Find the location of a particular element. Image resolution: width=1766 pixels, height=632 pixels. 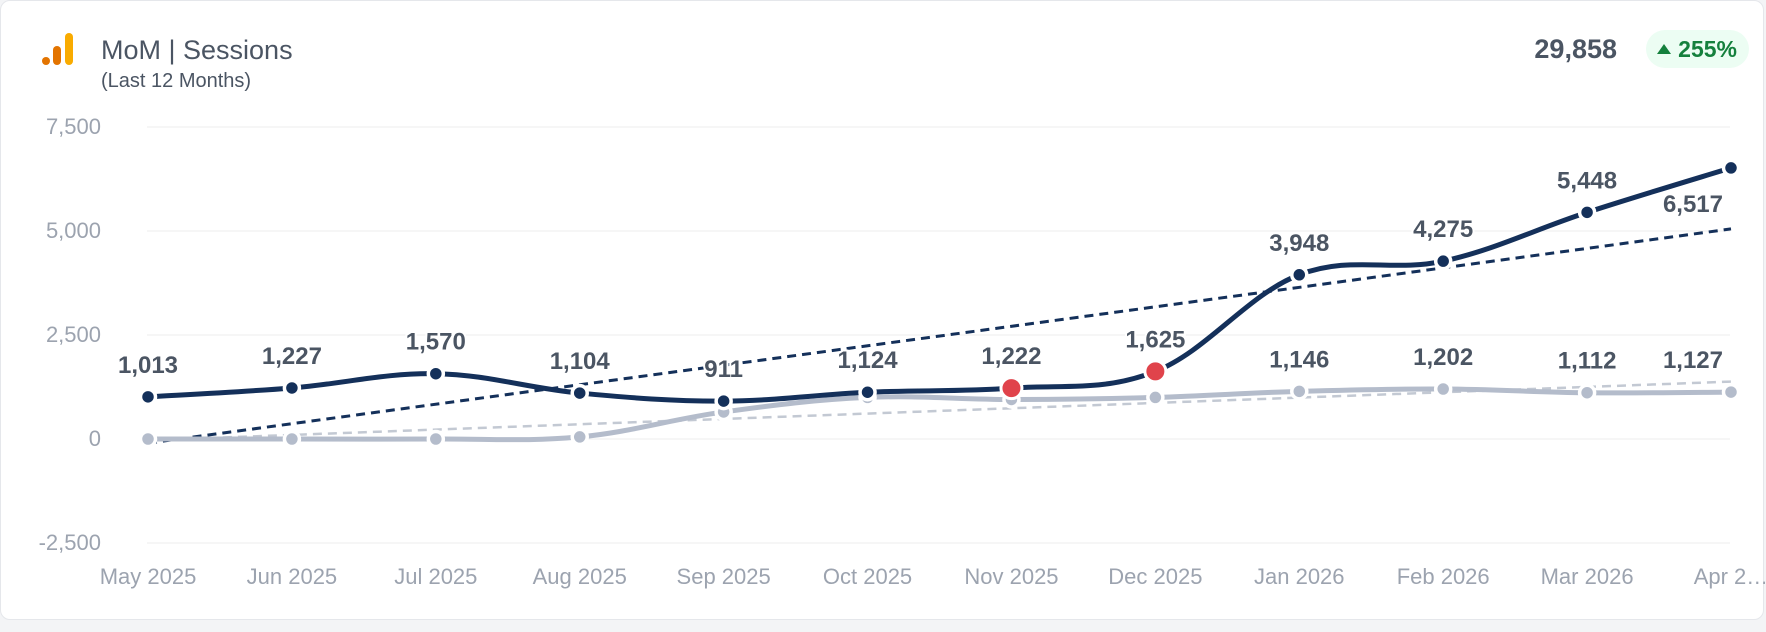

data-label: 1,112 is located at coordinates (1587, 361).